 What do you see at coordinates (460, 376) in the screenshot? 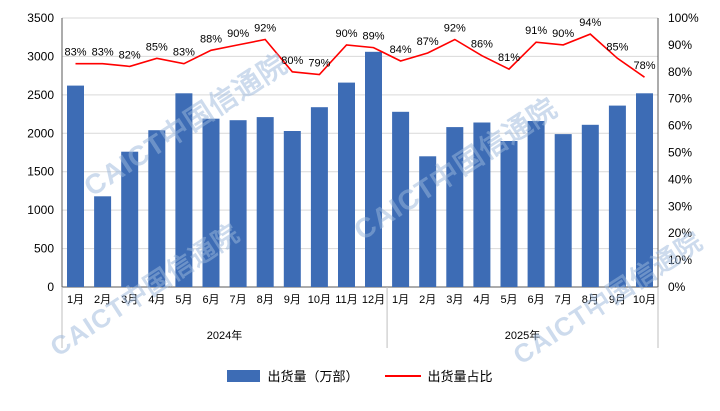
I see `legend-line-label: 出货量占比` at bounding box center [460, 376].